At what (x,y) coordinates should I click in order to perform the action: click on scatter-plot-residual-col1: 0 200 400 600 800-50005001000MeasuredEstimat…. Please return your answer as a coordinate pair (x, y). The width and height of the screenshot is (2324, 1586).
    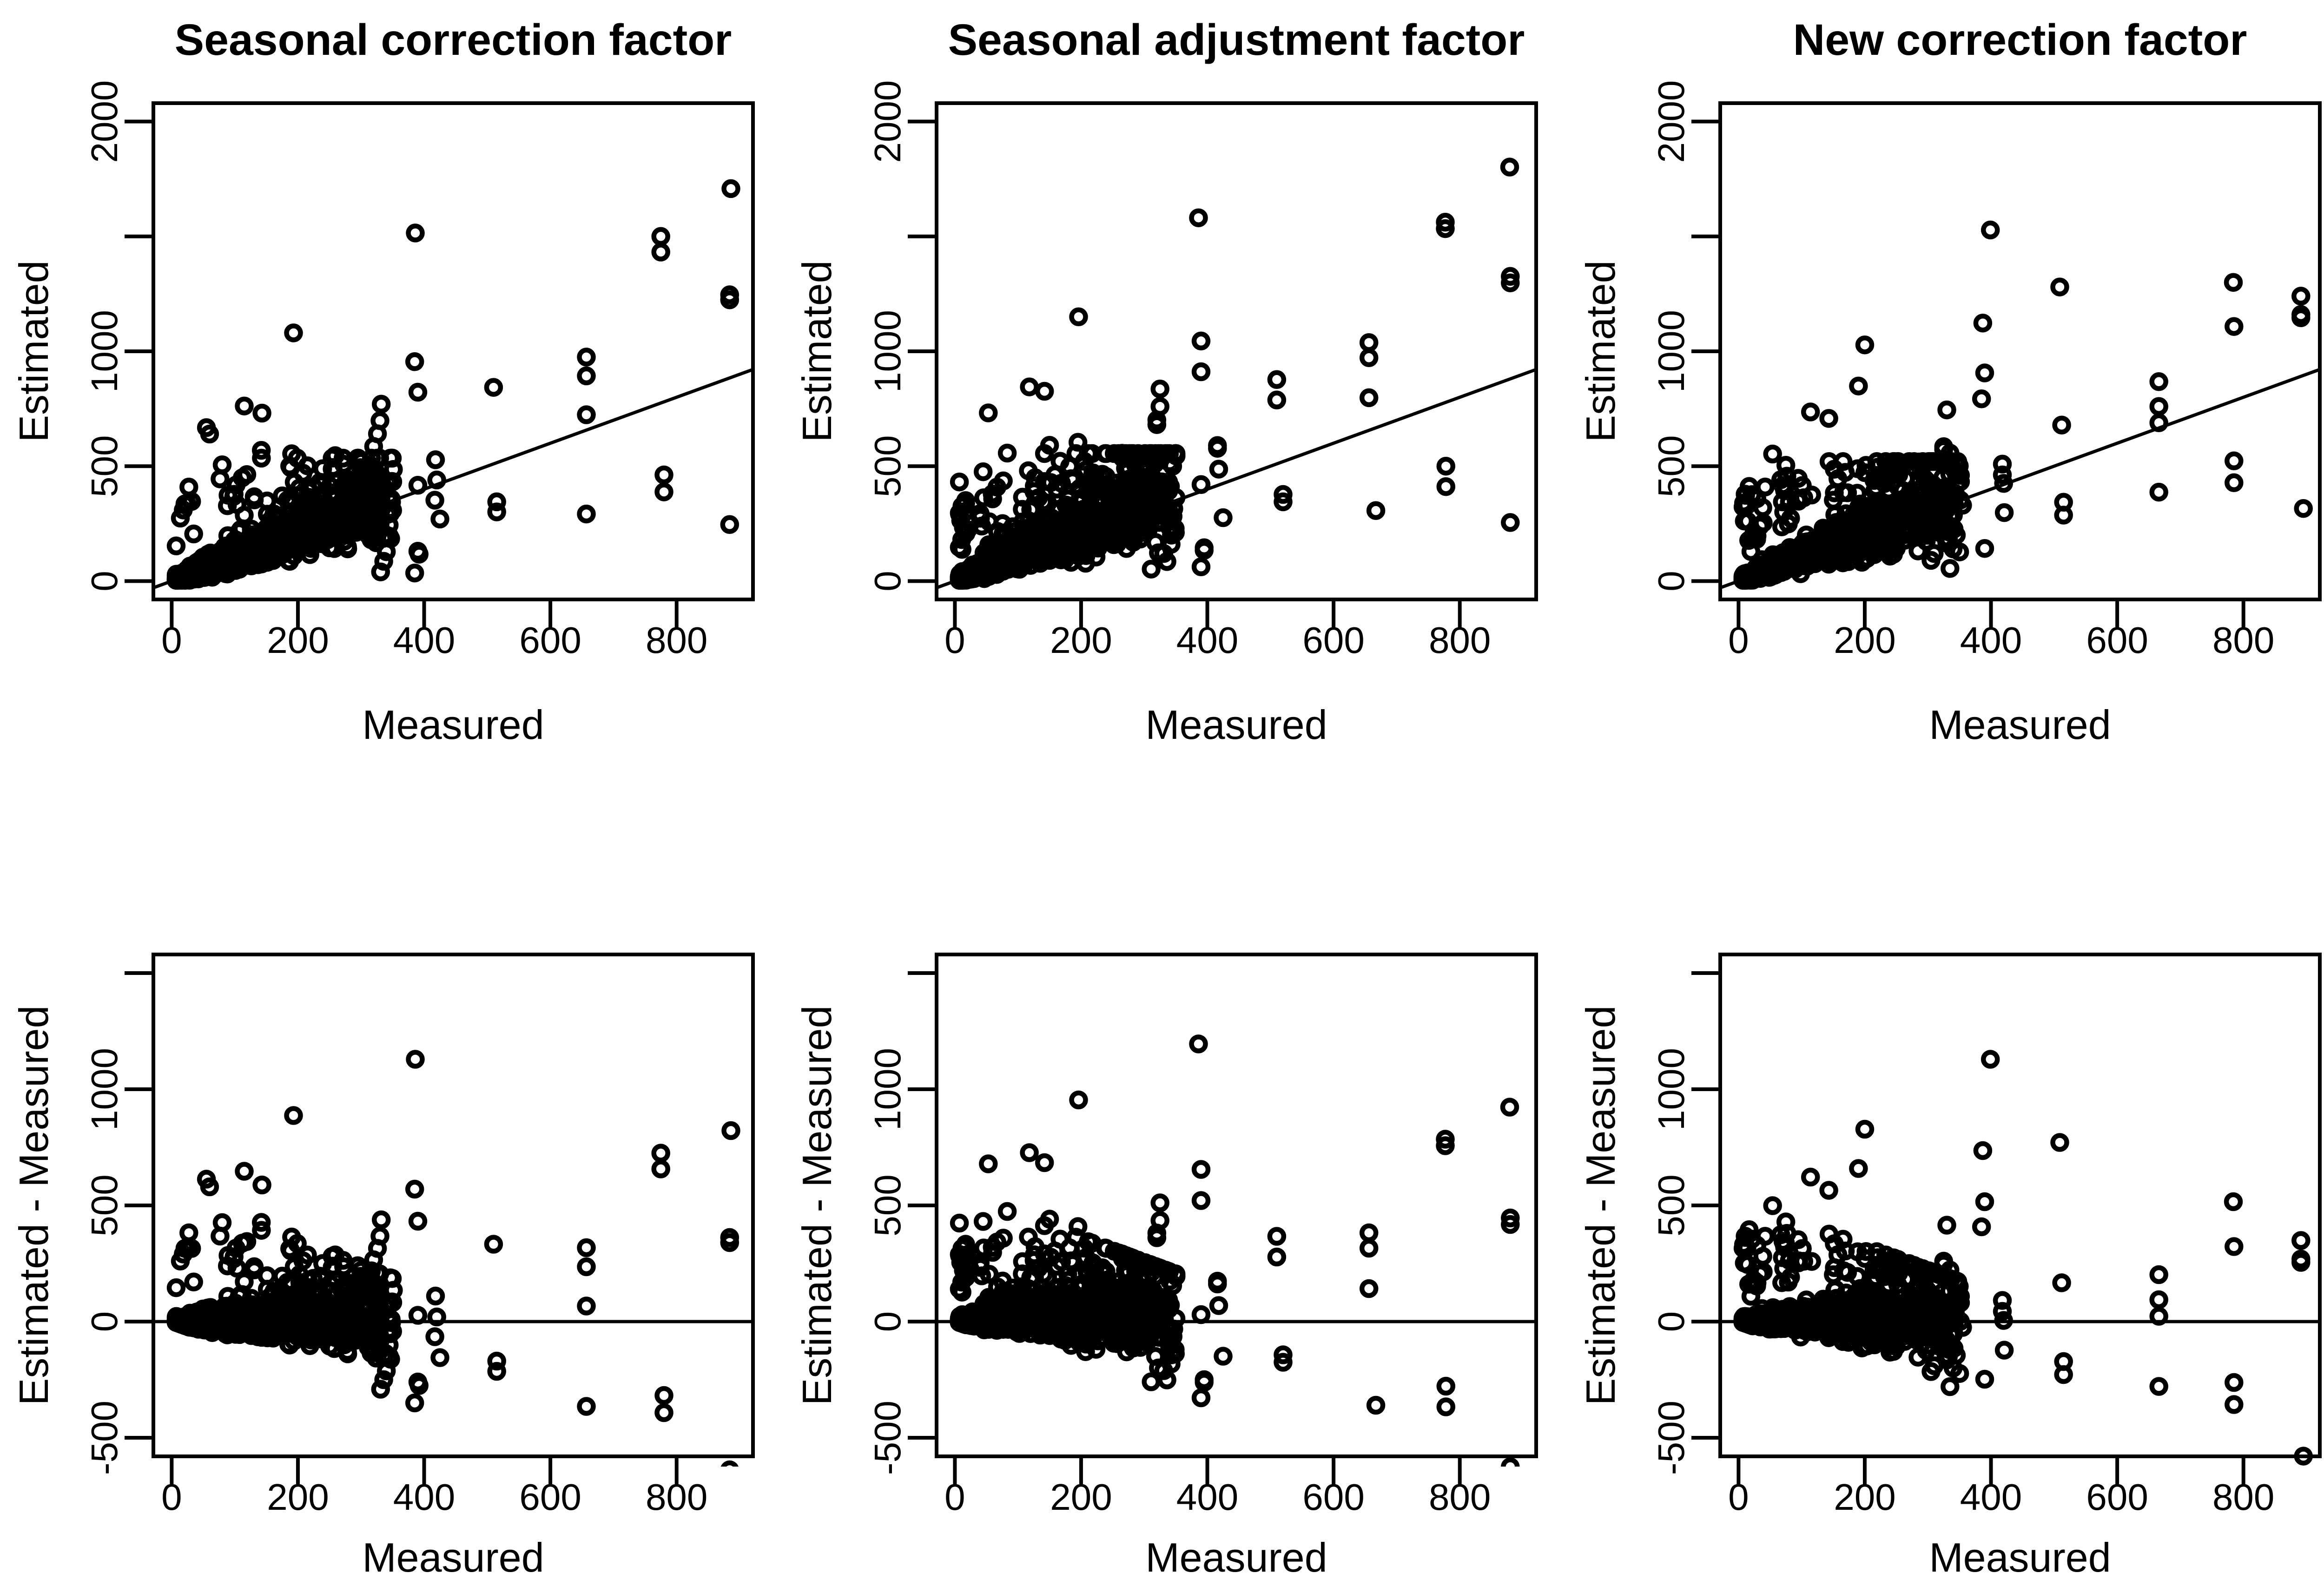
    Looking at the image, I should click on (383, 1266).